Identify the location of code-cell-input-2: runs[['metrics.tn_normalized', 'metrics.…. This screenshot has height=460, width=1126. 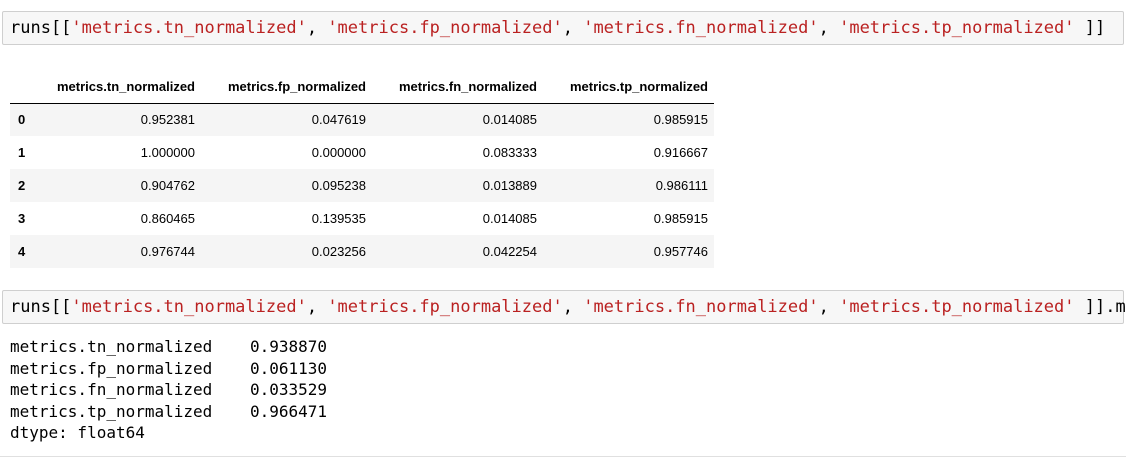
(564, 307).